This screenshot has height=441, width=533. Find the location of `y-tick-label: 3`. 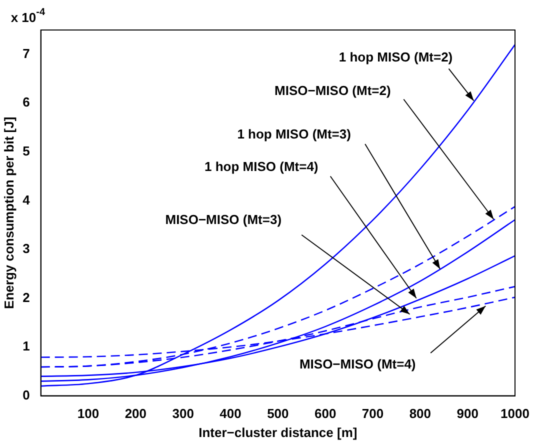

y-tick-label: 3 is located at coordinates (26, 248).